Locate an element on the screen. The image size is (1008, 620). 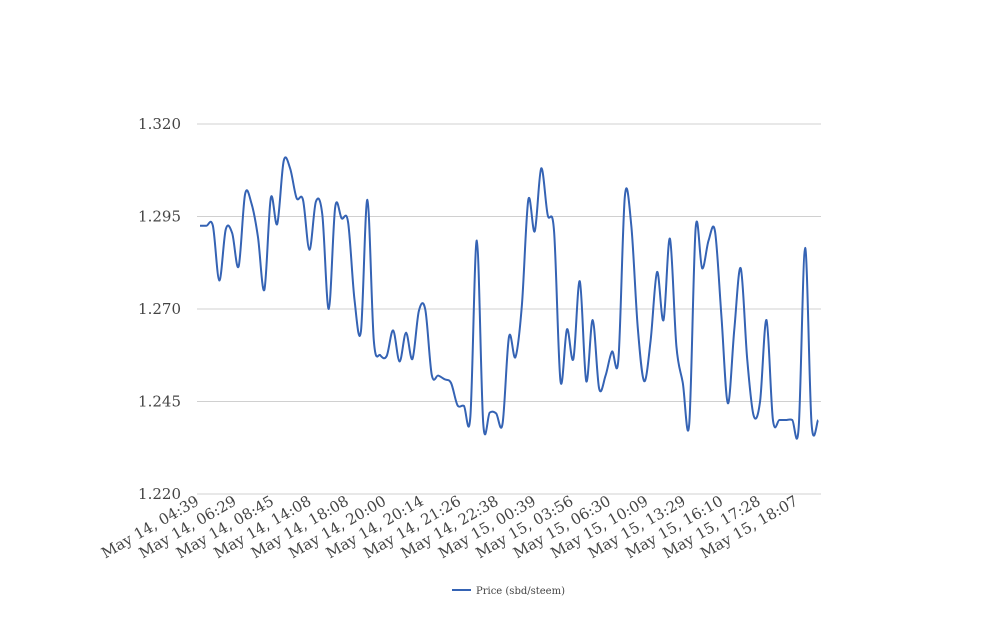
y-axis-tick-labels: 1.320 1.295 1.270 1.245 1.220 is located at coordinates (159, 309).